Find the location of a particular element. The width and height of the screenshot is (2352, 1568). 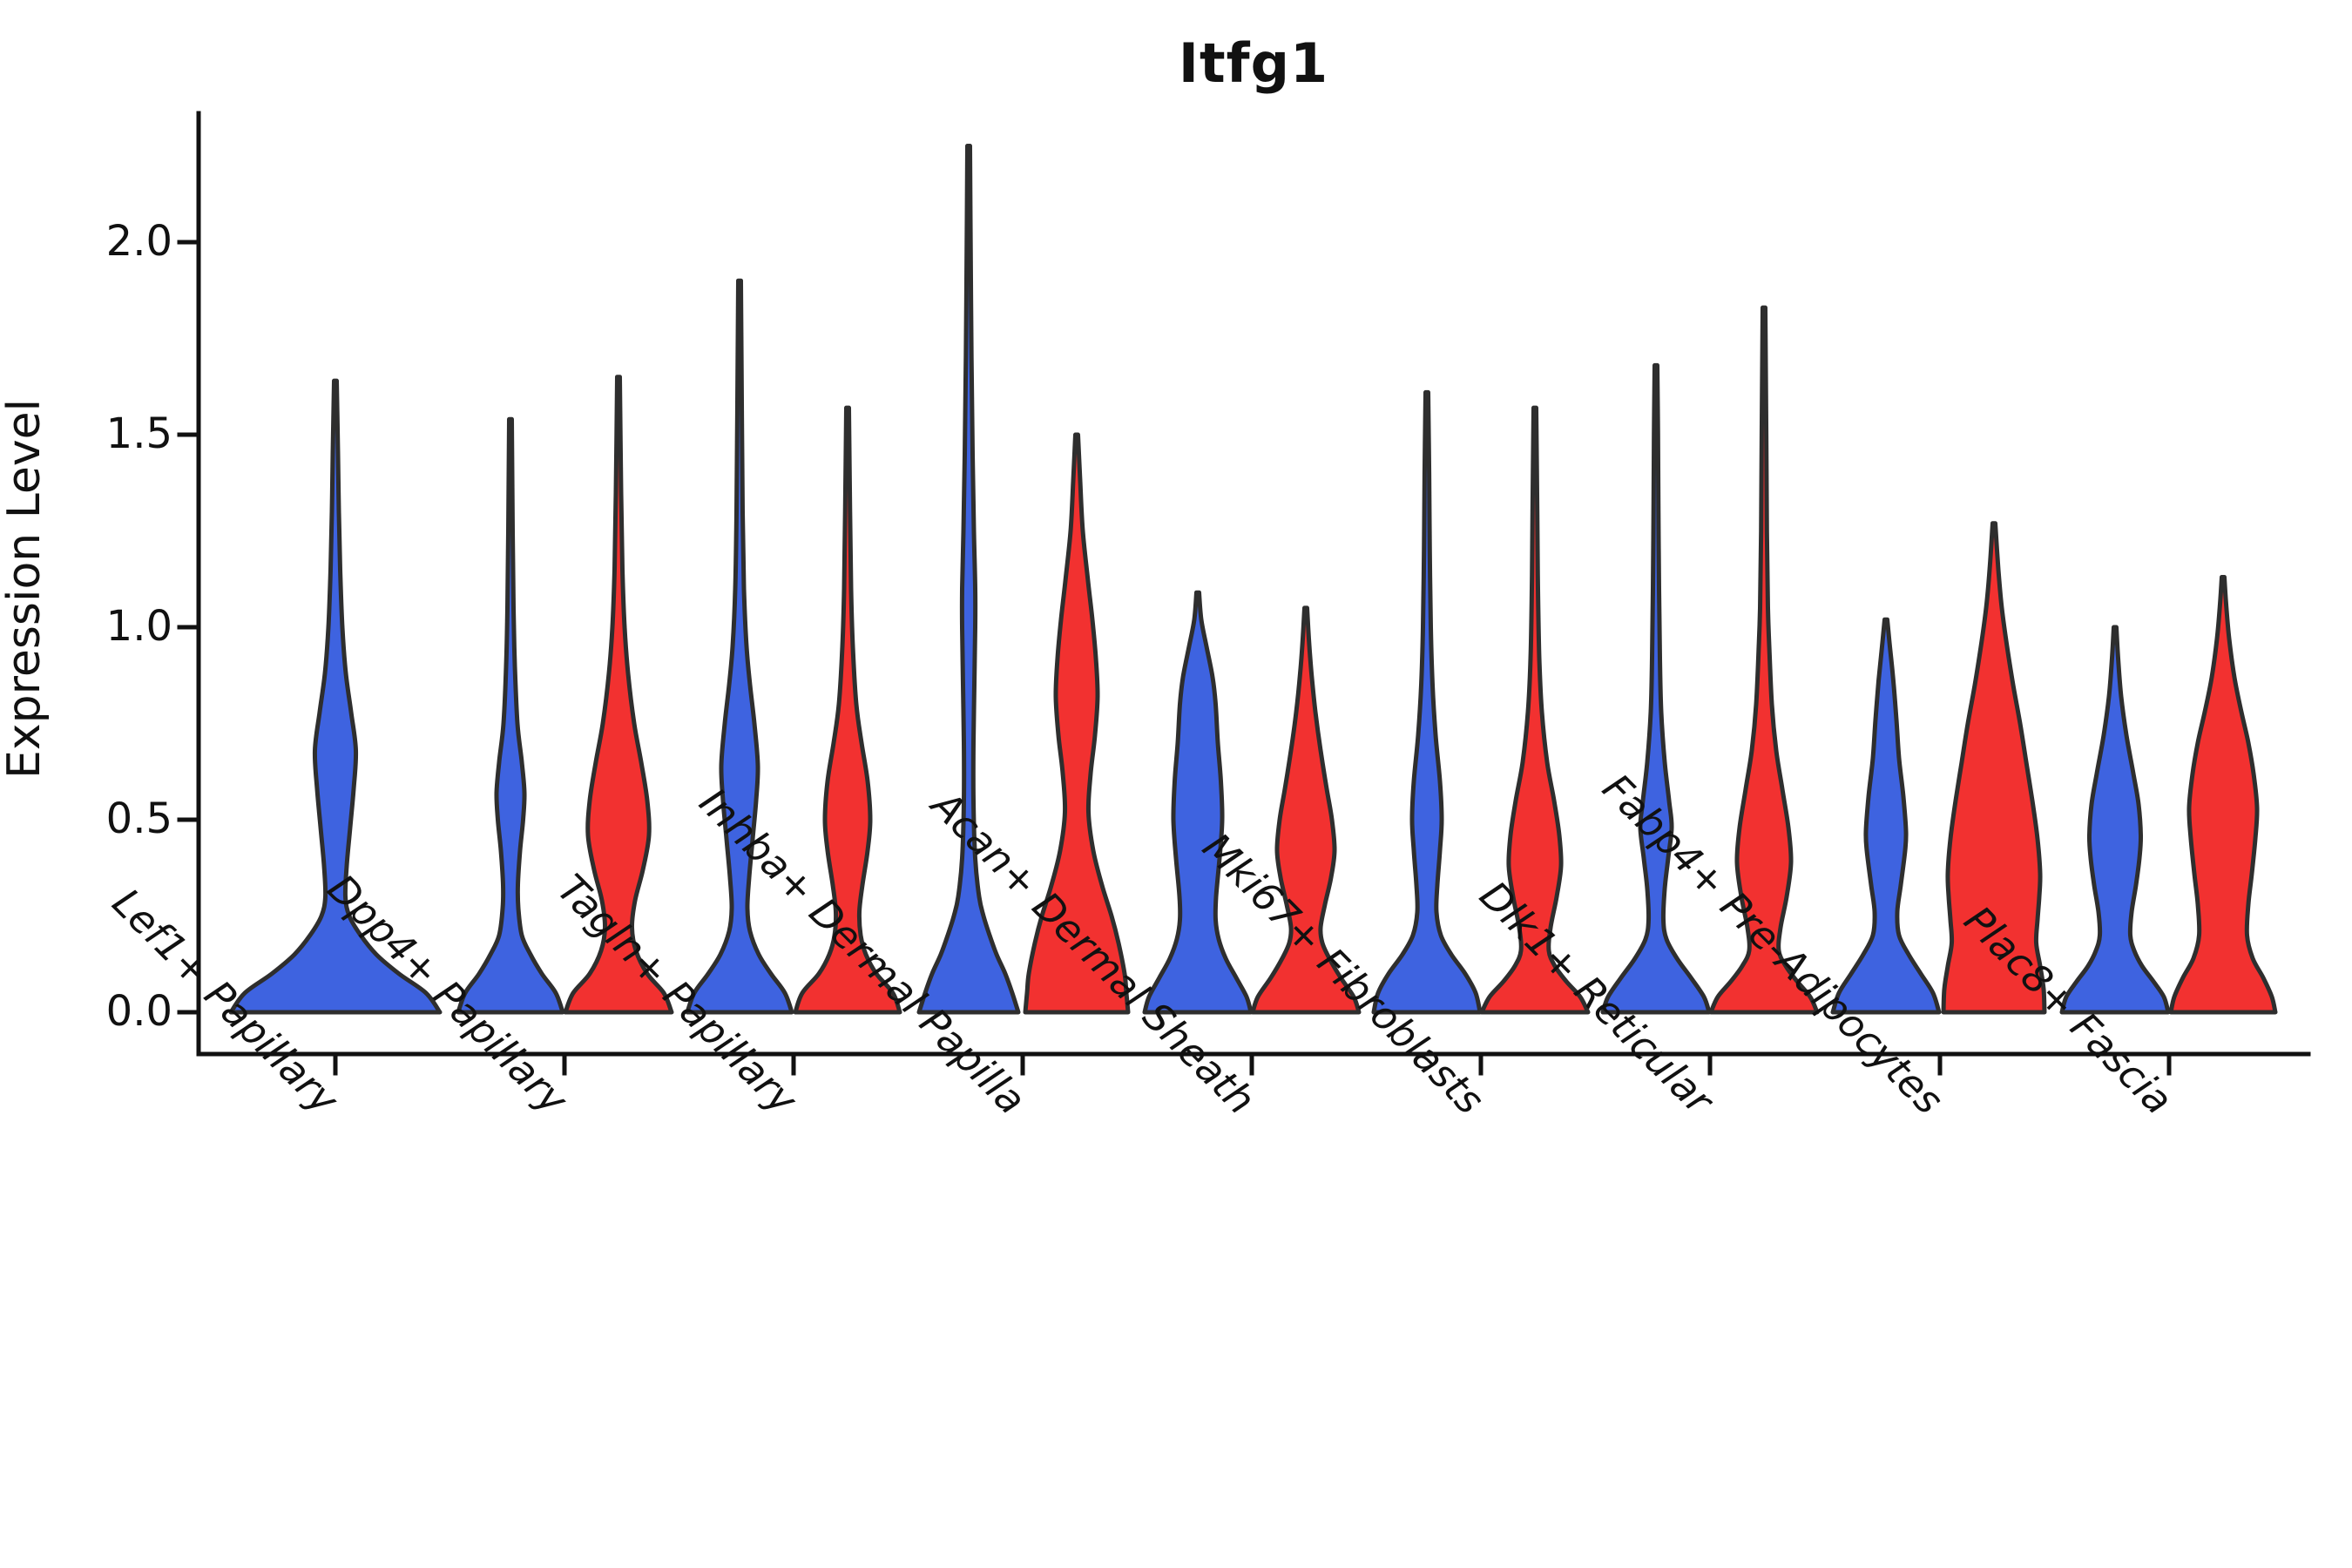

violin-1-red is located at coordinates (618, 695).